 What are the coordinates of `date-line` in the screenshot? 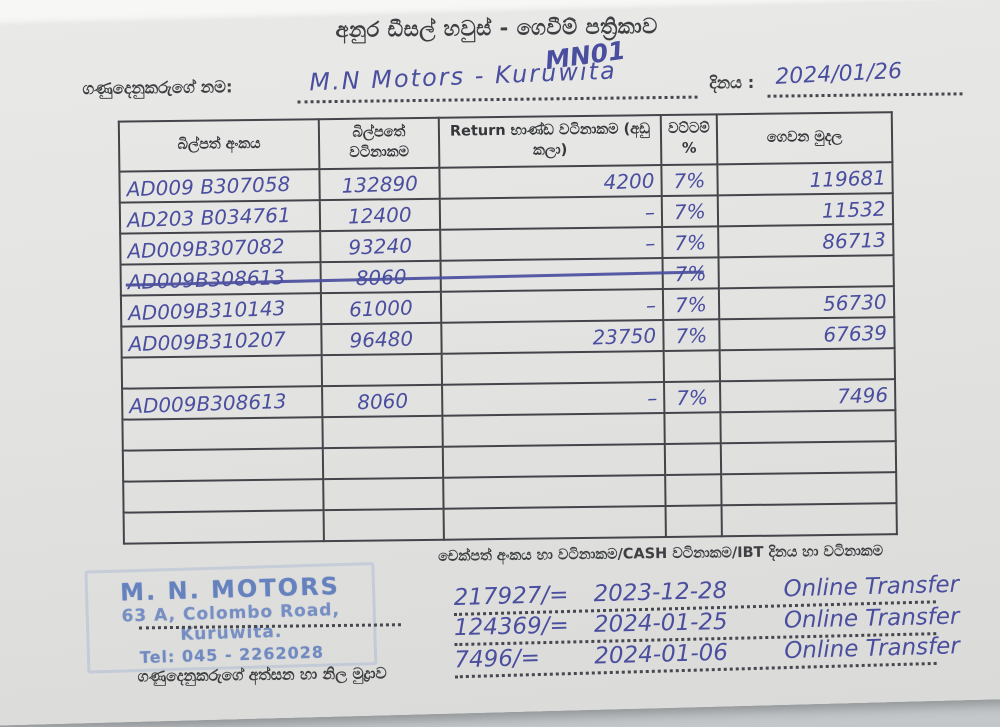 It's located at (865, 95).